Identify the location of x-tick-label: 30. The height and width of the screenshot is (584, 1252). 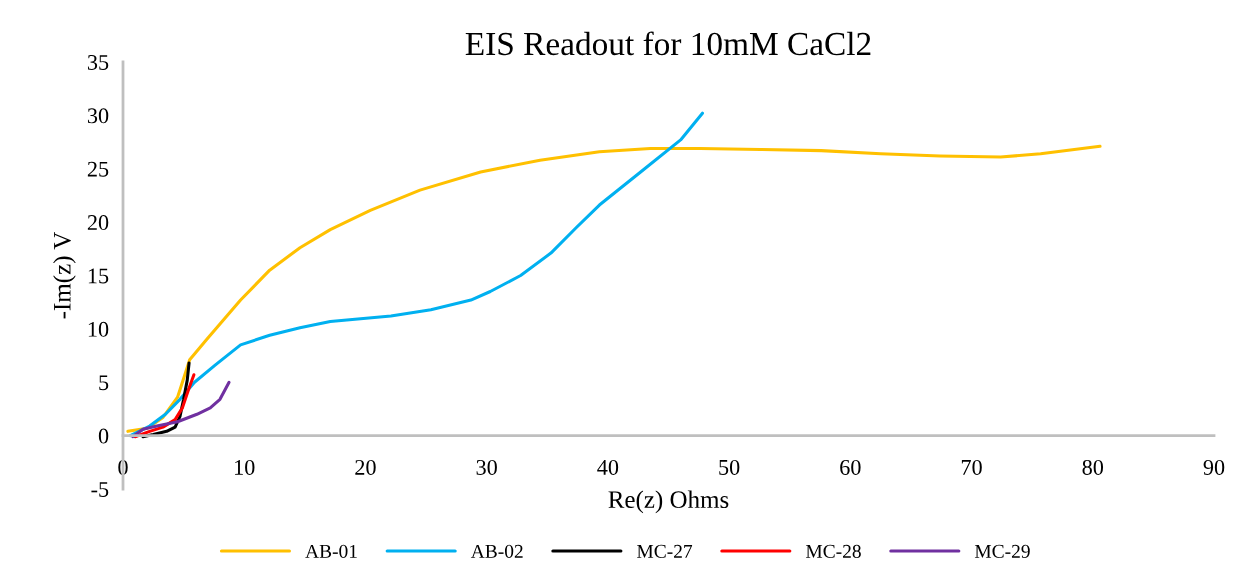
(486, 467).